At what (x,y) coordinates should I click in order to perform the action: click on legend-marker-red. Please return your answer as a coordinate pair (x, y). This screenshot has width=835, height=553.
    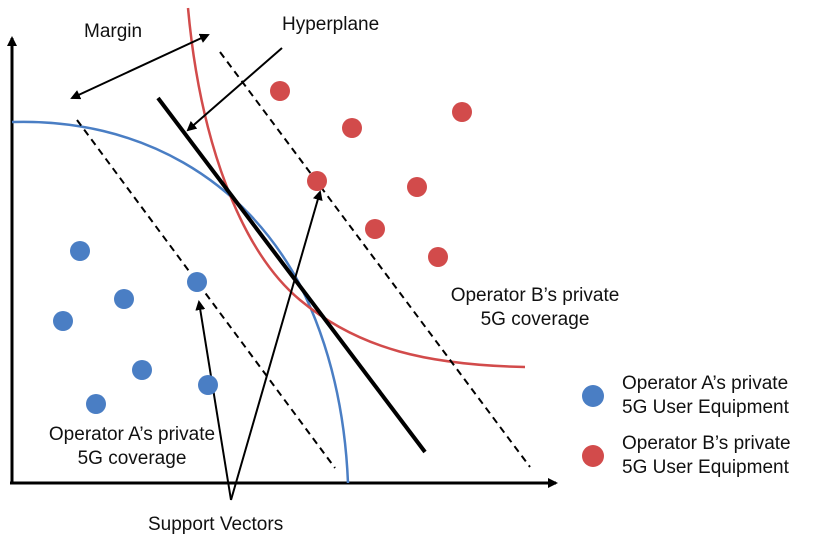
    Looking at the image, I should click on (593, 456).